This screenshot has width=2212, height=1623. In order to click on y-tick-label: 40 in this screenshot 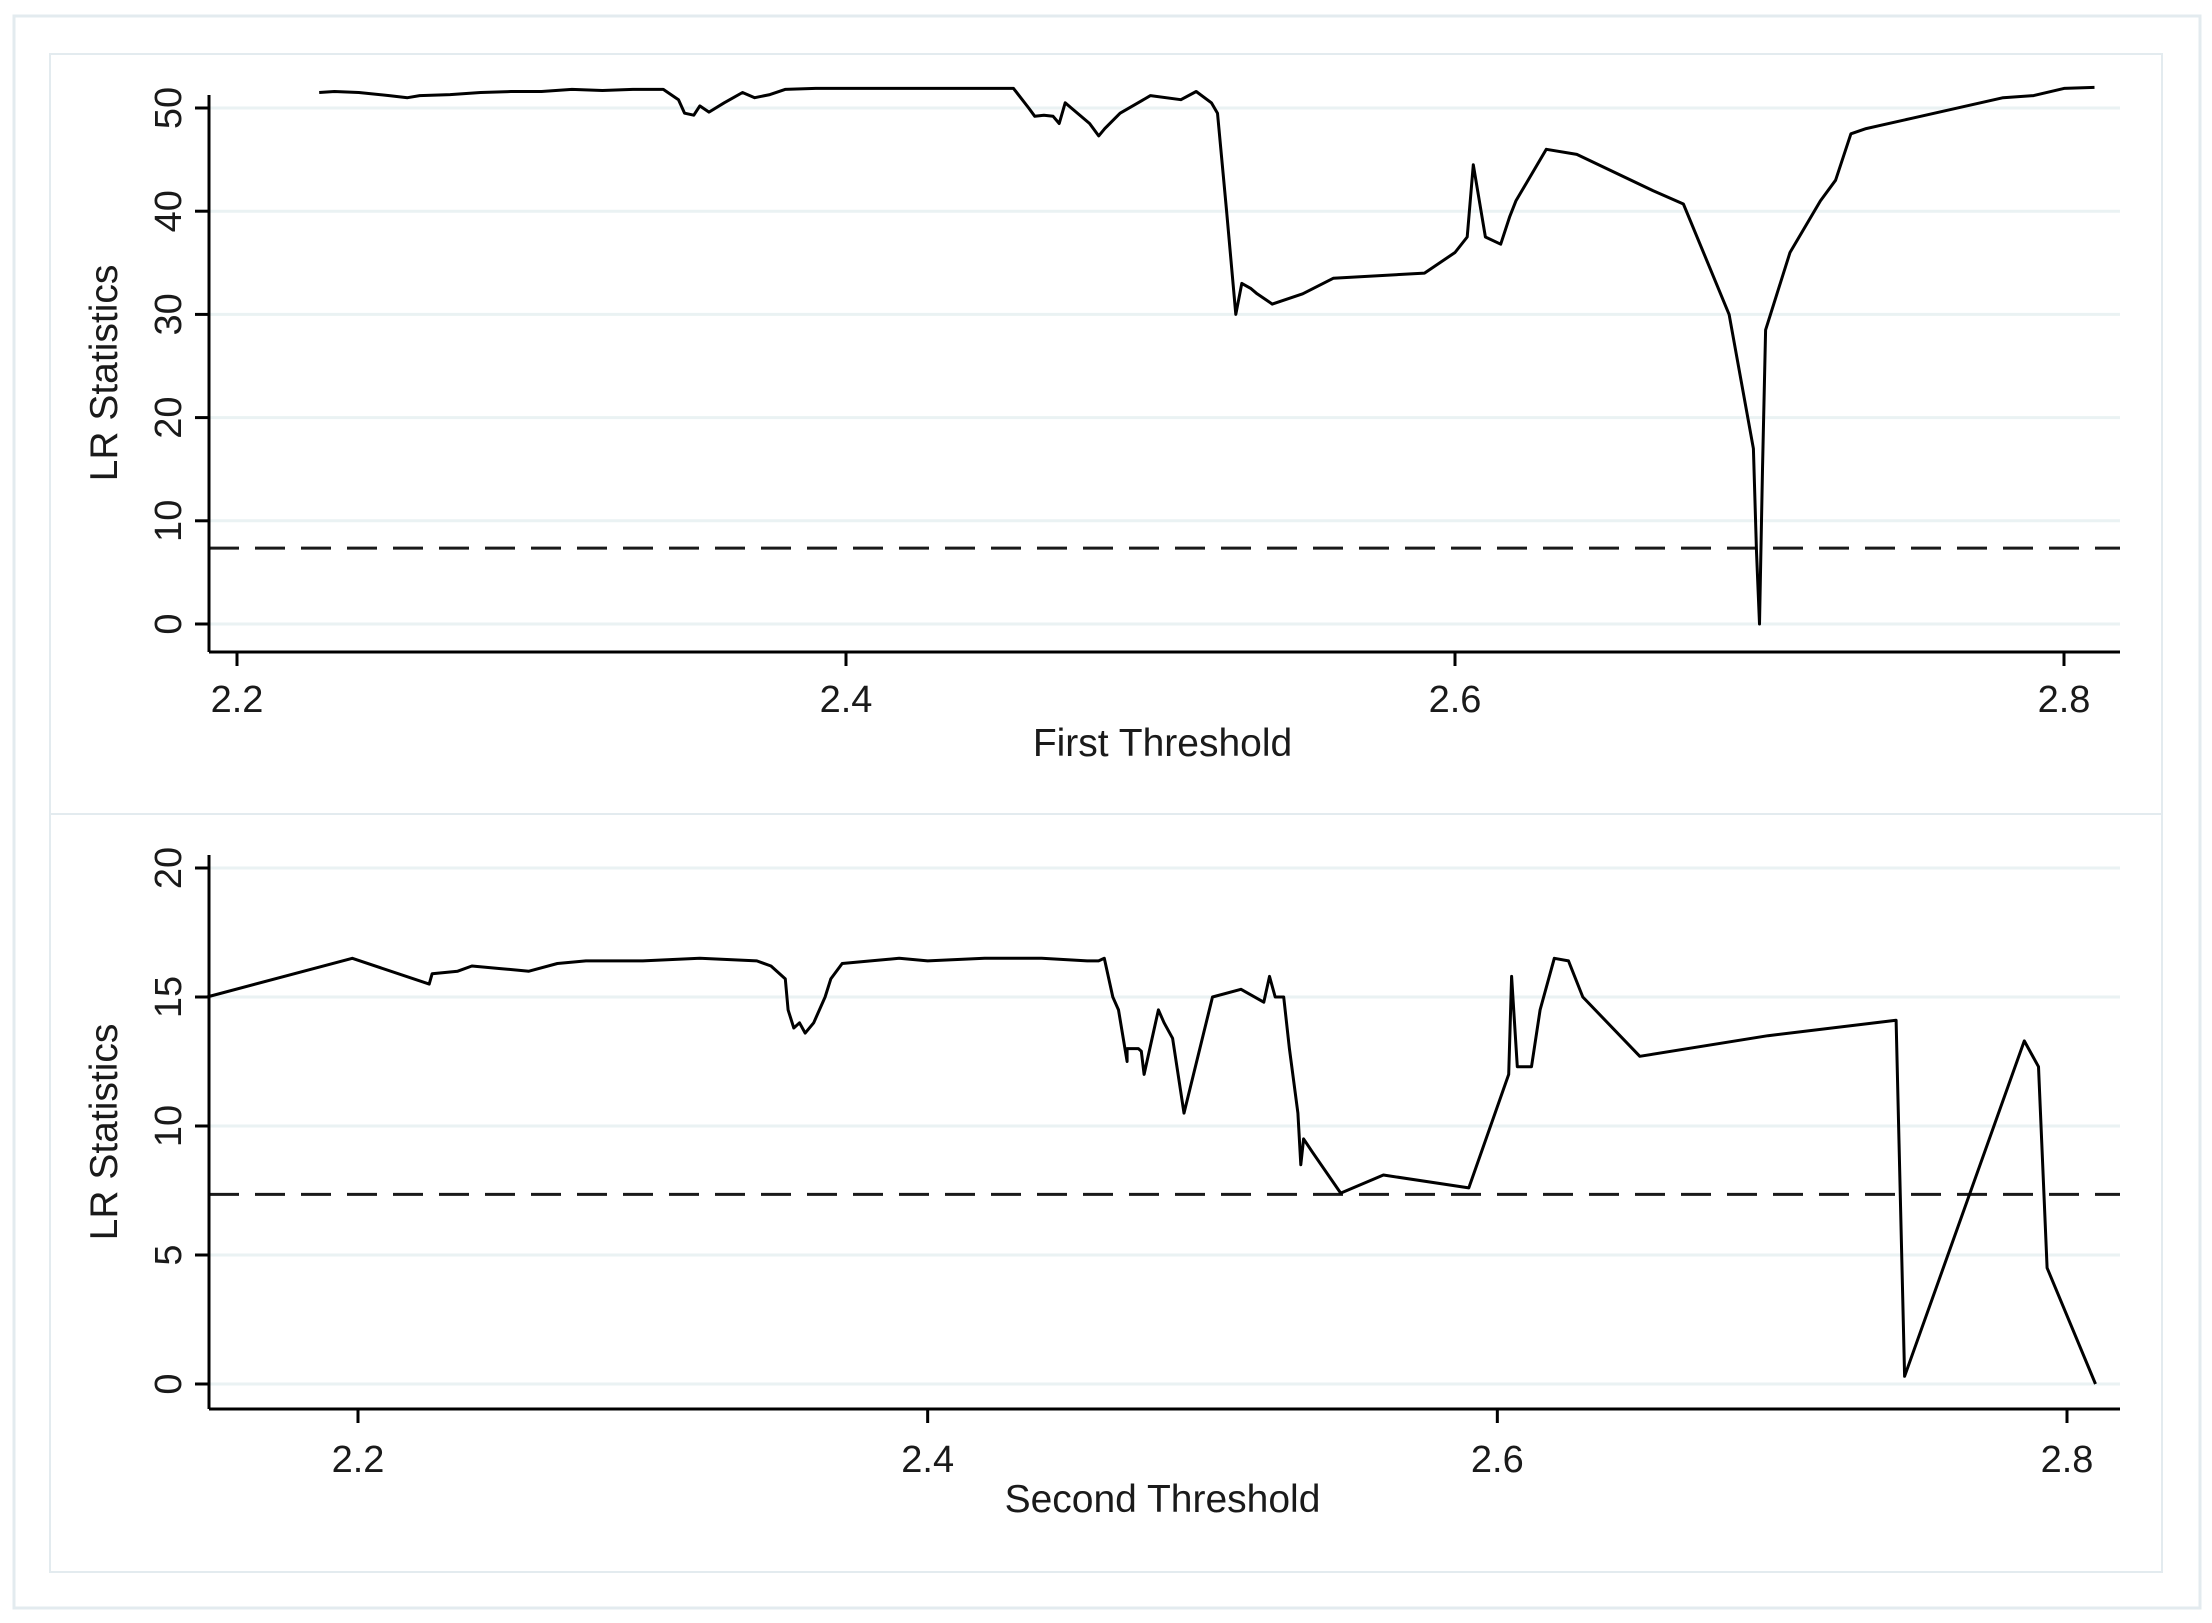, I will do `click(169, 211)`.